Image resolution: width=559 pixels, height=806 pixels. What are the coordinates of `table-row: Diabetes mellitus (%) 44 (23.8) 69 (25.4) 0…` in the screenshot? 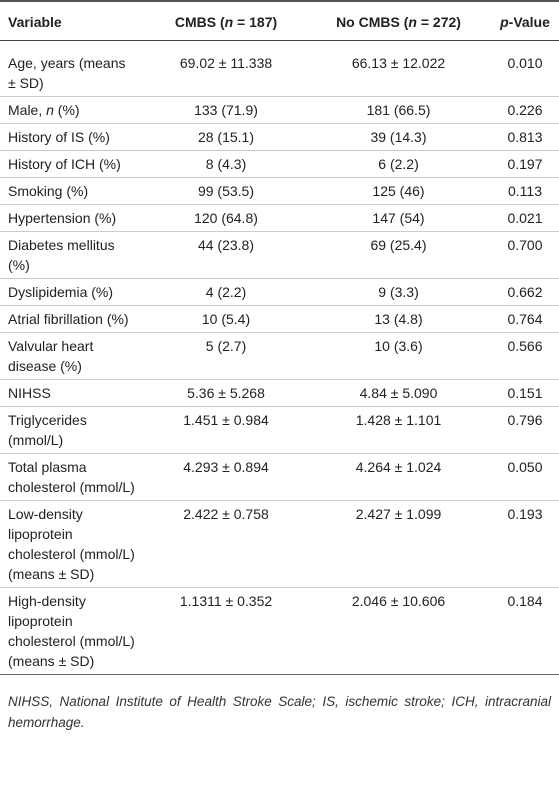 It's located at (279, 255).